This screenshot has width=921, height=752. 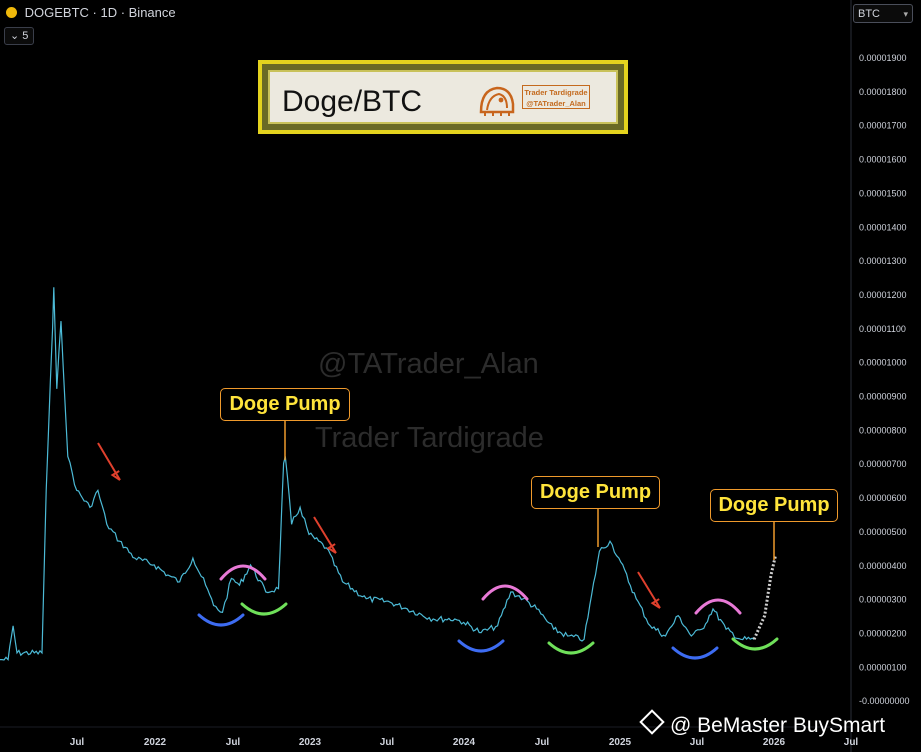 I want to click on brand-badge: Trader Tardigrade @TATrader_Alan, so click(x=556, y=97).